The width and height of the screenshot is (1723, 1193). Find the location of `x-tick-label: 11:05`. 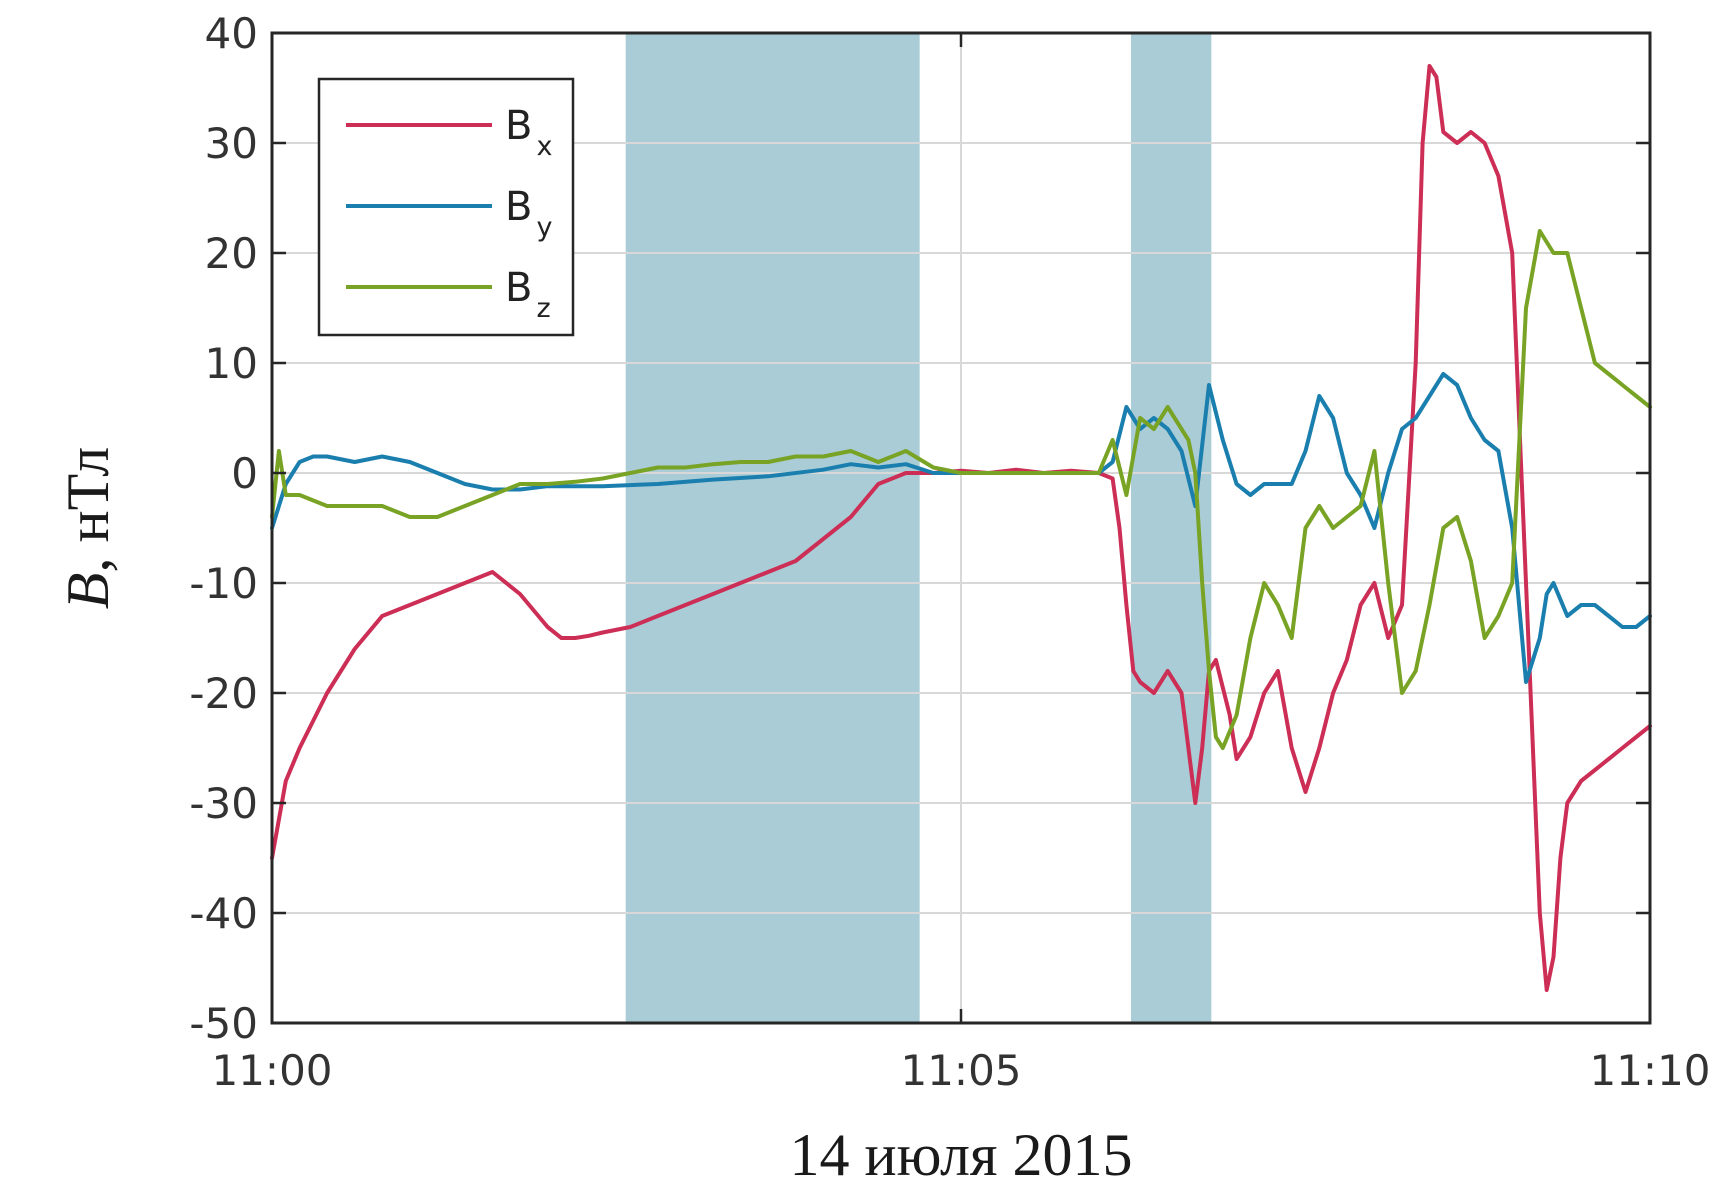

x-tick-label: 11:05 is located at coordinates (960, 1070).